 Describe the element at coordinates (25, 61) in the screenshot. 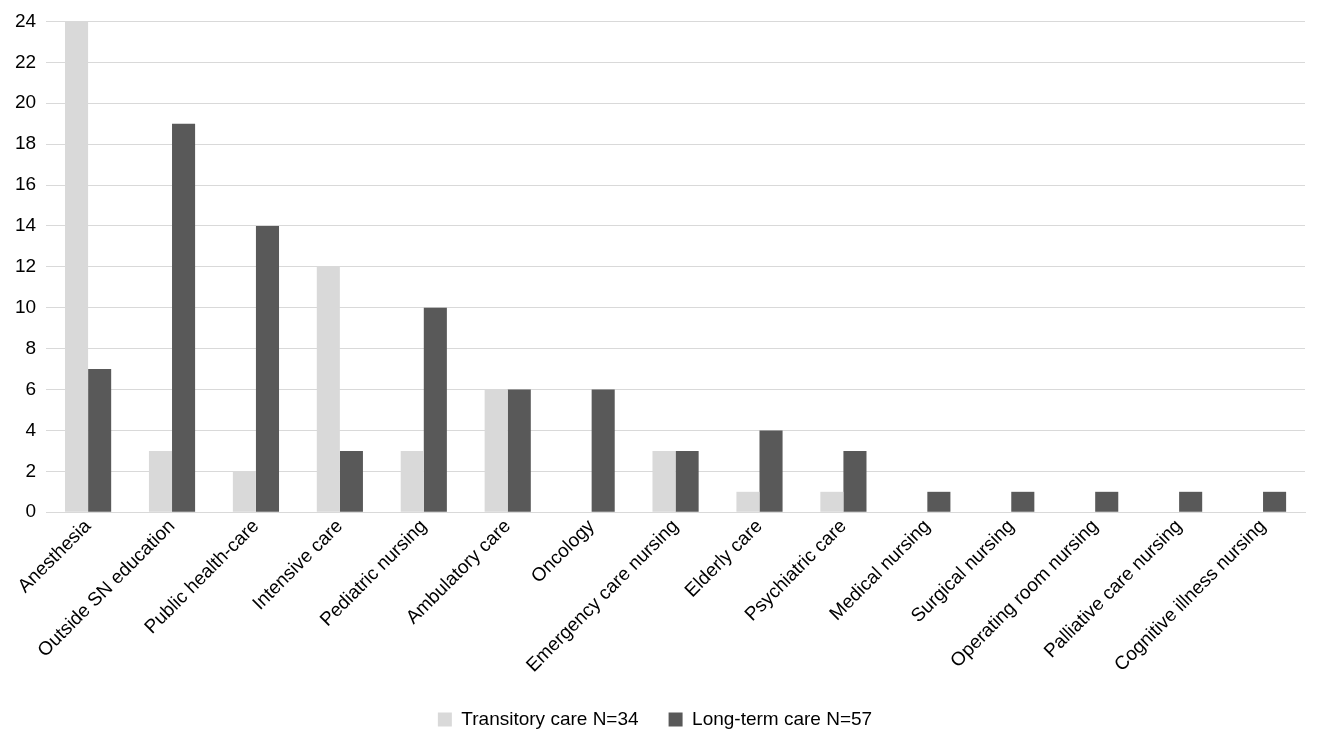

I see `y-tick-label: 22` at that location.